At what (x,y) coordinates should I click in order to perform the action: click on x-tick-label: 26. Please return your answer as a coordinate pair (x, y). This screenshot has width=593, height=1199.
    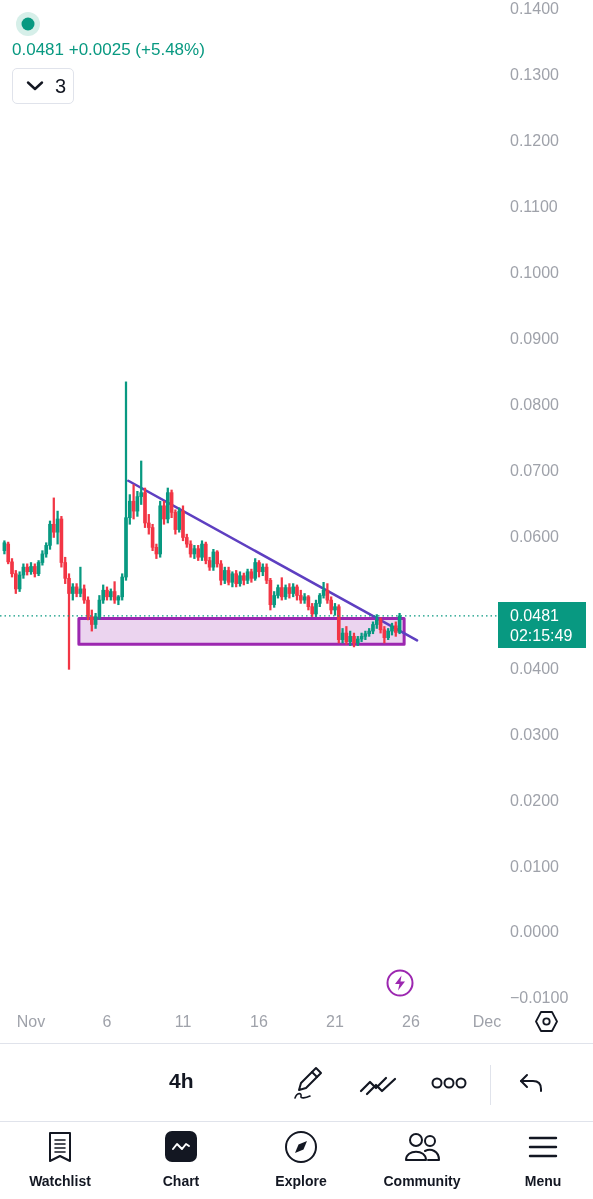
    Looking at the image, I should click on (411, 1022).